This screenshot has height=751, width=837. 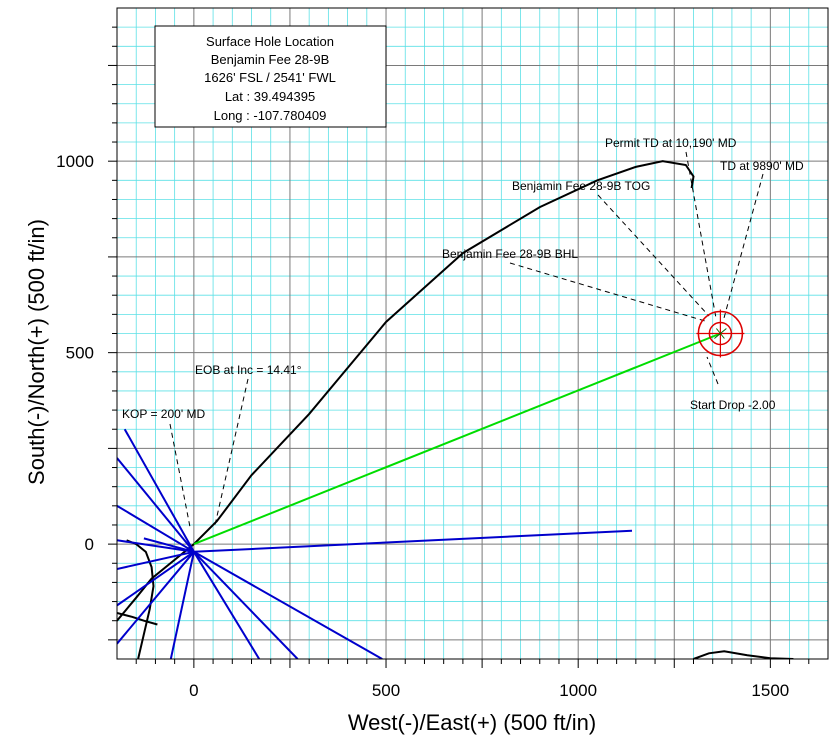 I want to click on y-tick-label: 0, so click(x=89, y=544).